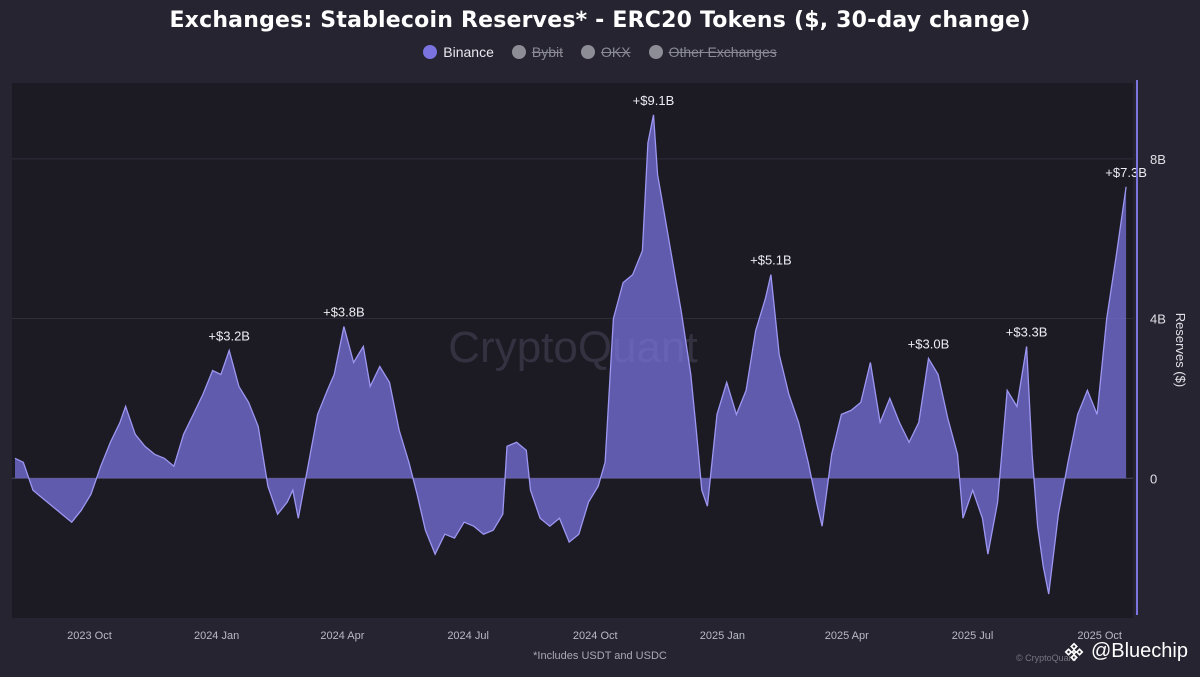 The height and width of the screenshot is (677, 1200). Describe the element at coordinates (722, 636) in the screenshot. I see `x-tick-label-5: 2025 Jan` at that location.